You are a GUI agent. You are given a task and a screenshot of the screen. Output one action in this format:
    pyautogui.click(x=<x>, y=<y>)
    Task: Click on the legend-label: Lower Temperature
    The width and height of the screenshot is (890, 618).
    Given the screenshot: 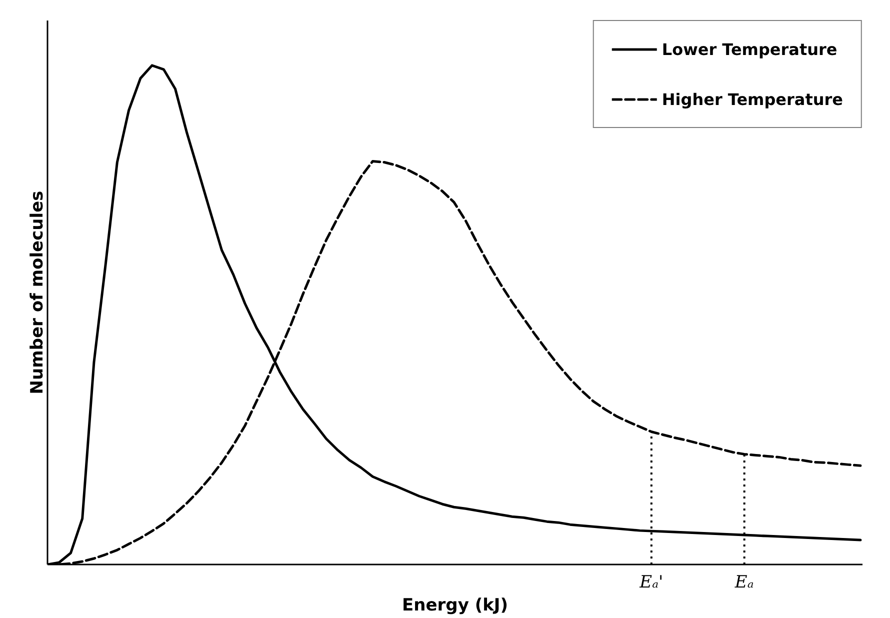 What is the action you would take?
    pyautogui.click(x=750, y=49)
    